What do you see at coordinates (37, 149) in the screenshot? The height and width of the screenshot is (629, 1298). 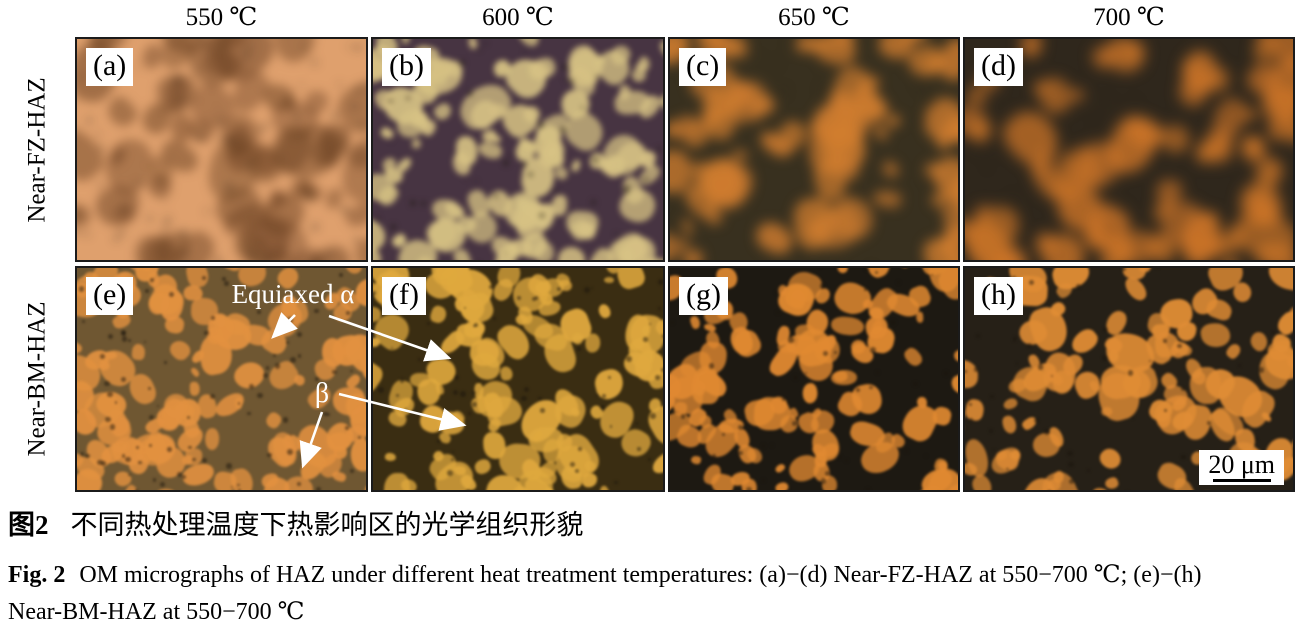 I see `row-label-near-fz-haz: Near-FZ-HAZ` at bounding box center [37, 149].